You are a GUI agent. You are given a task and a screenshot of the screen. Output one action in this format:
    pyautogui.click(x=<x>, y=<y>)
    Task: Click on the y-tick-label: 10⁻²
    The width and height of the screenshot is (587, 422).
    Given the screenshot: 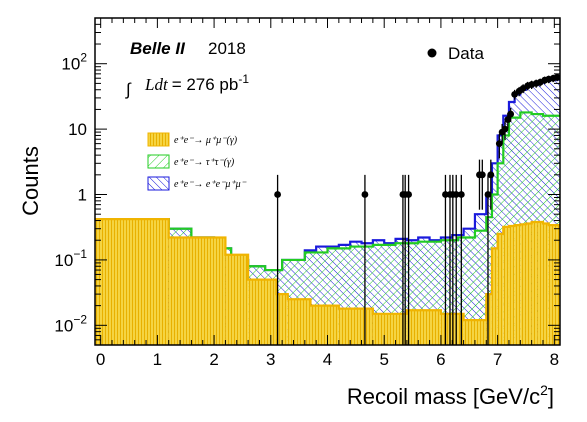 What is the action you would take?
    pyautogui.click(x=70, y=323)
    